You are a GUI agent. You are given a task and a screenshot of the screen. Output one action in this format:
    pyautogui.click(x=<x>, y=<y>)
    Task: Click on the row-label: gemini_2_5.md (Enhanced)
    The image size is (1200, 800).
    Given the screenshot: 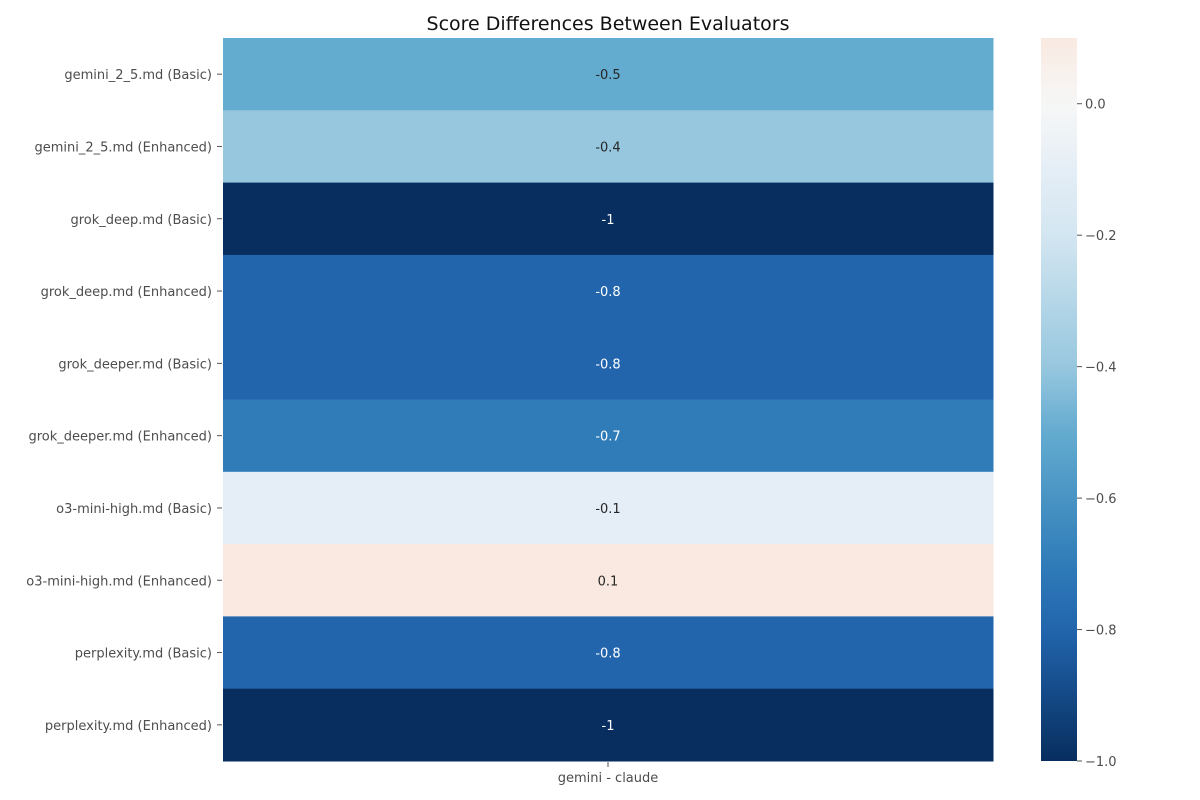 What is the action you would take?
    pyautogui.click(x=123, y=147)
    